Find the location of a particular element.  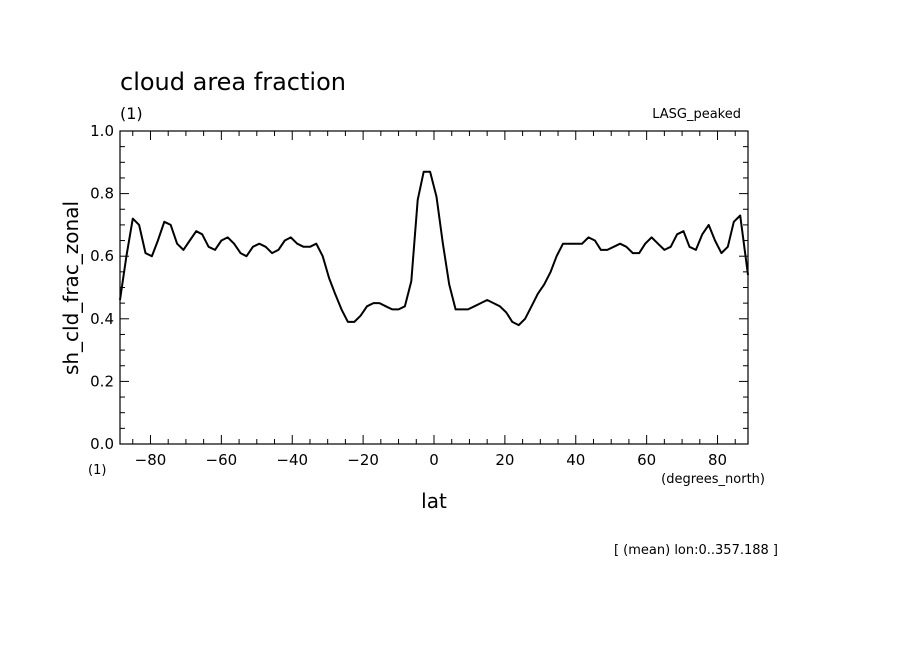

y-axis-tick-labels: 0.0 0.2 0.4 0.6 0.8 1.0 is located at coordinates (102, 287).